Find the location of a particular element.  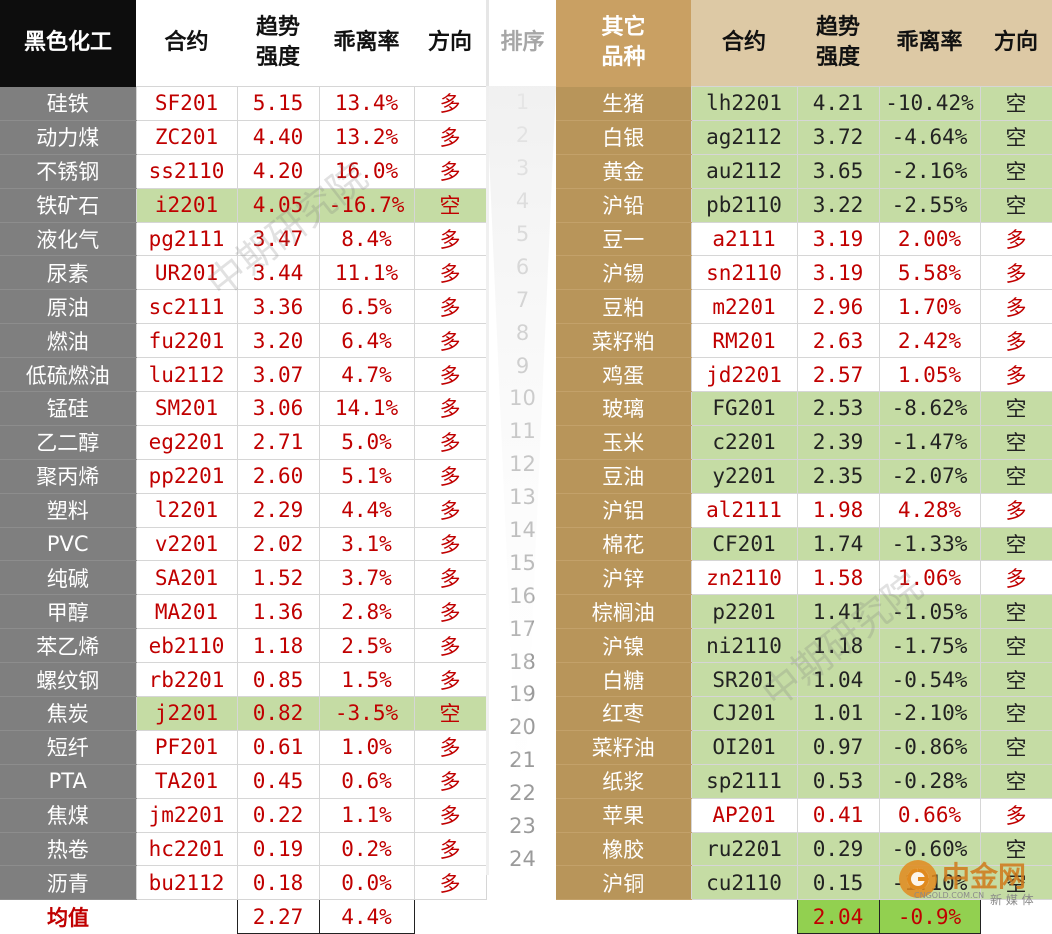

left-row-name: 硅铁 is located at coordinates (68, 103).